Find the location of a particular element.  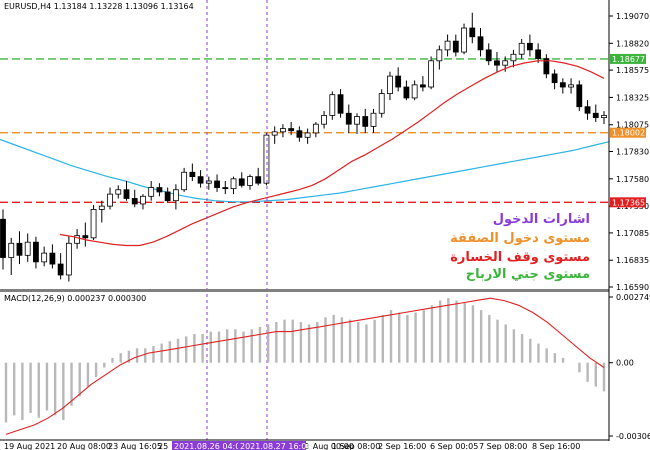

macd-axis: 0.002749 0.00 -0.003066 is located at coordinates (629, 367).